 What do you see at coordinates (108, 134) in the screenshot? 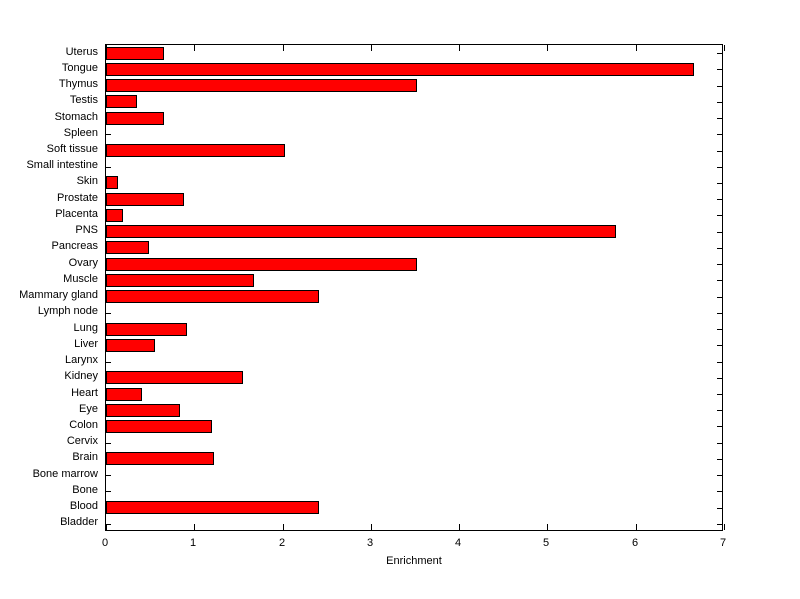
I see `y-tick-left-spleen` at bounding box center [108, 134].